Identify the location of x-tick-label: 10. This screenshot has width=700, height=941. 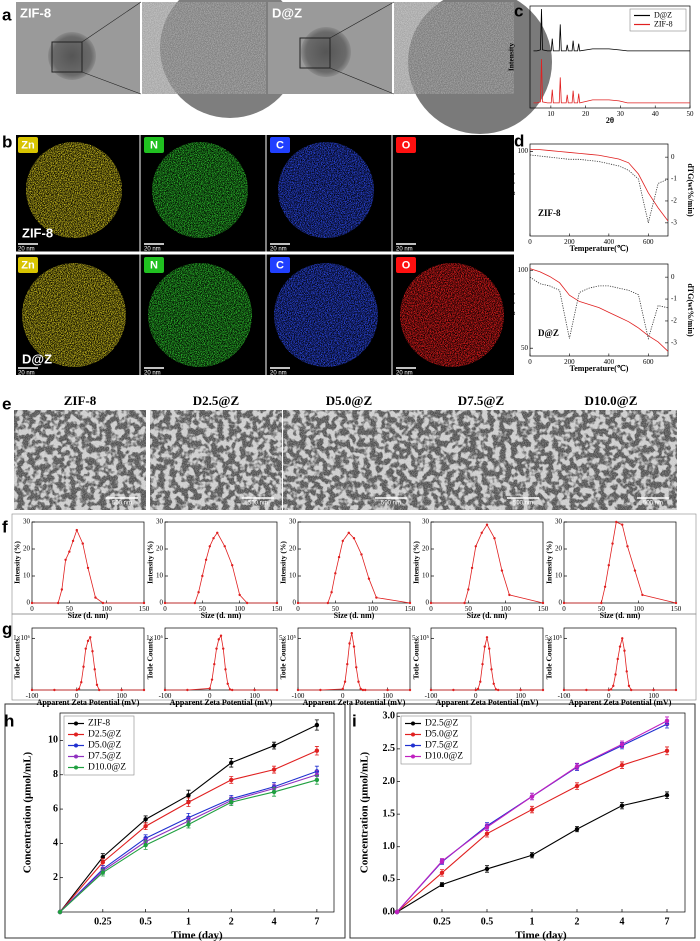
(551, 114).